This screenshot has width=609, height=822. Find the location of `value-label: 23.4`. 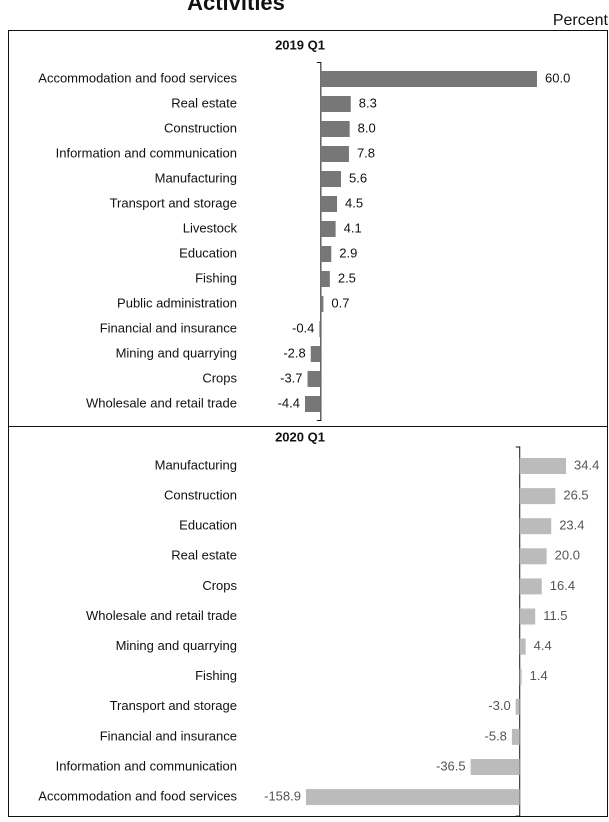

value-label: 23.4 is located at coordinates (571, 525).